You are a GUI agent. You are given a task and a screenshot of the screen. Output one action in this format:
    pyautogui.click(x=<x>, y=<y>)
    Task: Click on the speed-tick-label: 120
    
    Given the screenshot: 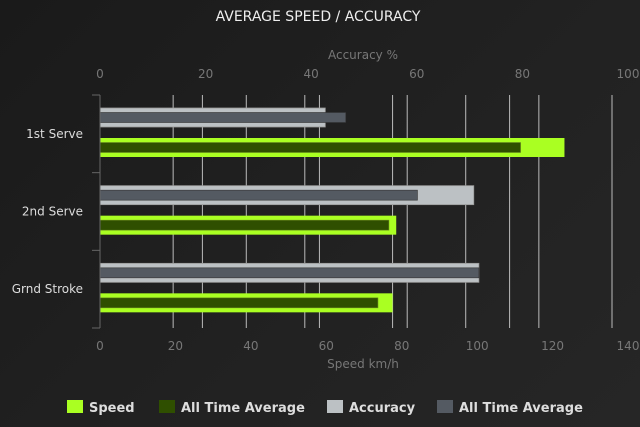 What is the action you would take?
    pyautogui.click(x=552, y=346)
    